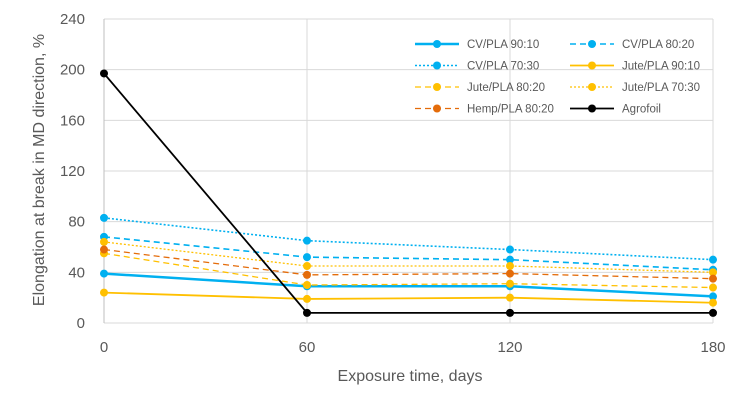 The height and width of the screenshot is (405, 741). I want to click on x-tick-label: 0, so click(104, 347).